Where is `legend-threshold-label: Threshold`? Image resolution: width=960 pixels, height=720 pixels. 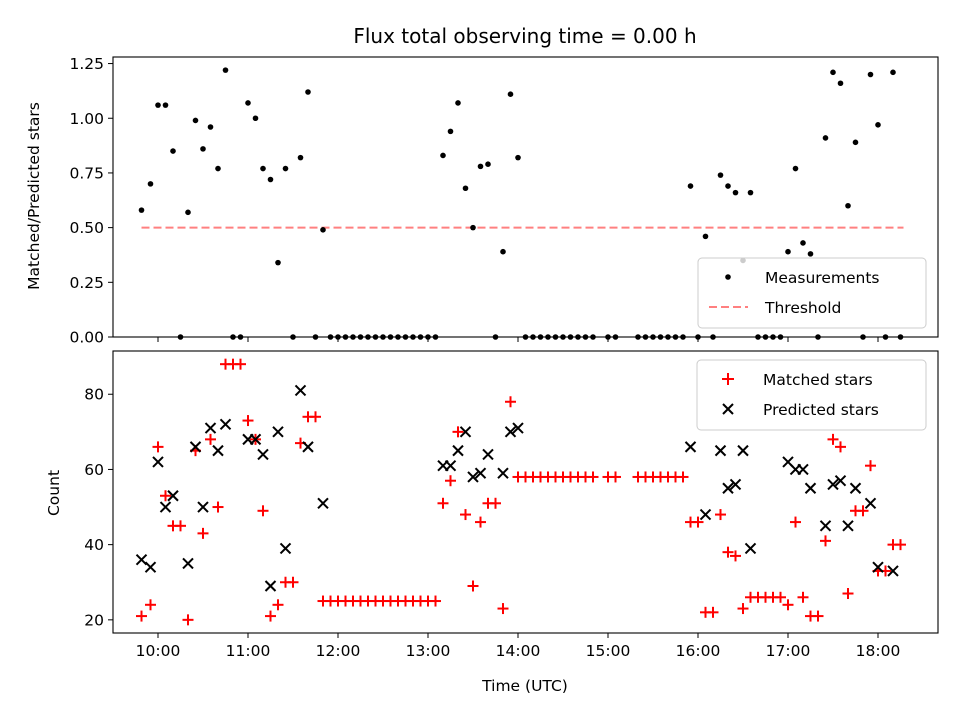 legend-threshold-label: Threshold is located at coordinates (802, 308).